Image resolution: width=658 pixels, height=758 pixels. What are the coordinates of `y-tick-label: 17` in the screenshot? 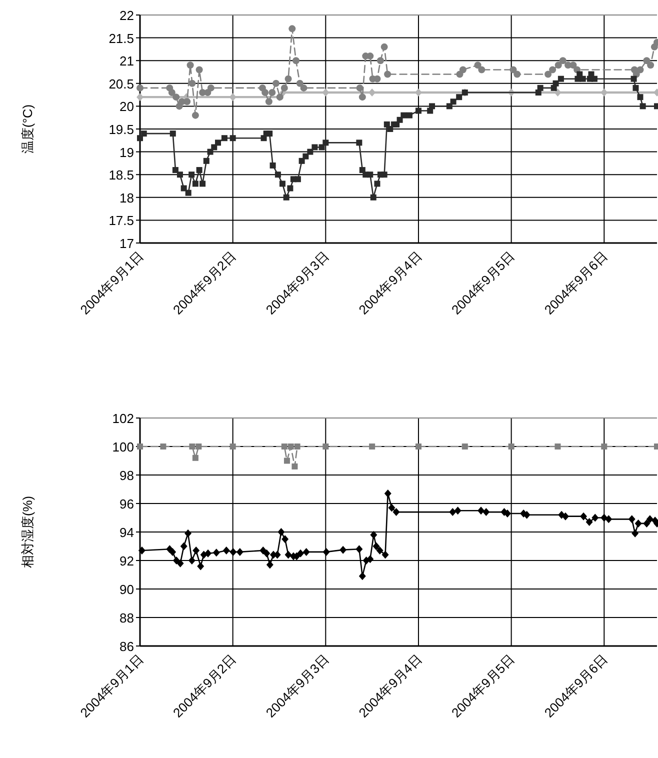 It's located at (127, 243).